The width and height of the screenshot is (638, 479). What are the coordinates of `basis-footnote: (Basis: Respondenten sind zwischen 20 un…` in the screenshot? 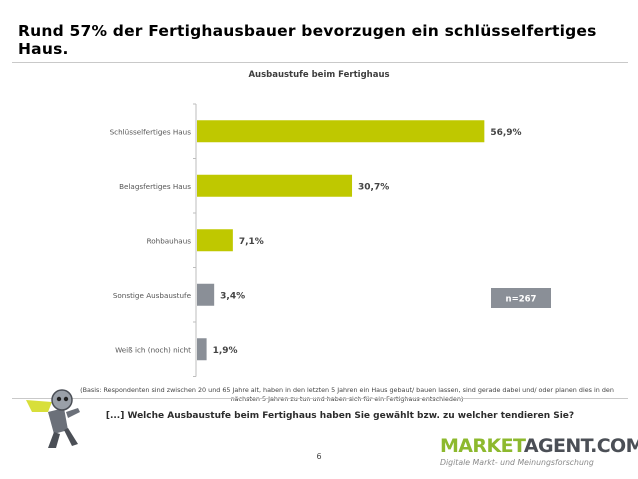 It's located at (347, 394).